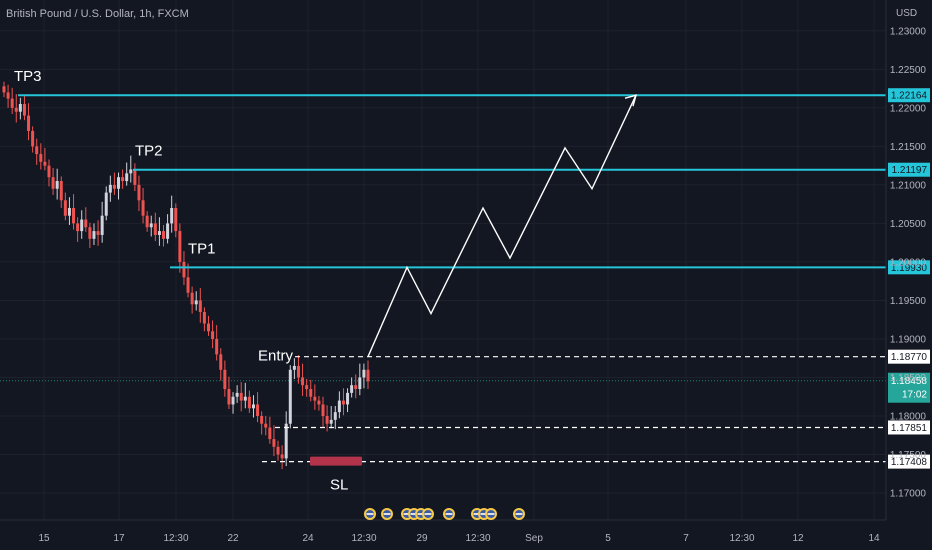  I want to click on price-tick-label: 1.17500, so click(908, 455).